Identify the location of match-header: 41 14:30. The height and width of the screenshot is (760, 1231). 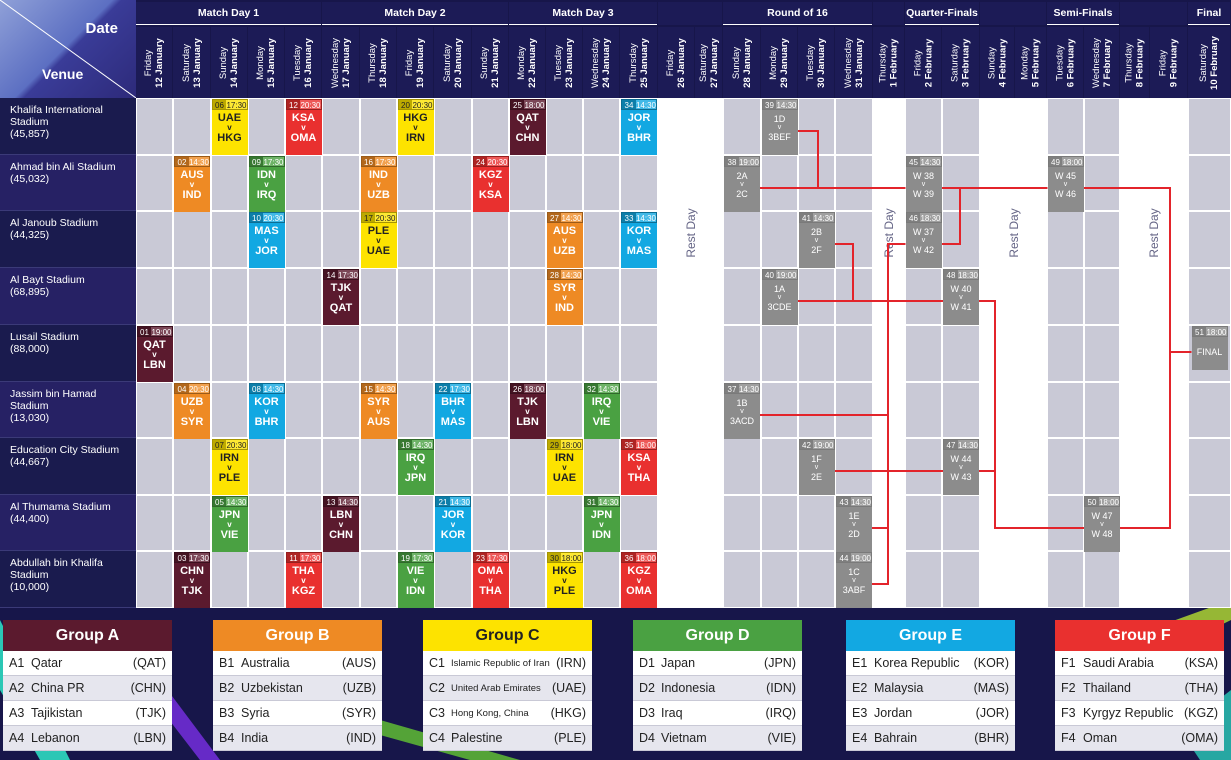
(816, 217).